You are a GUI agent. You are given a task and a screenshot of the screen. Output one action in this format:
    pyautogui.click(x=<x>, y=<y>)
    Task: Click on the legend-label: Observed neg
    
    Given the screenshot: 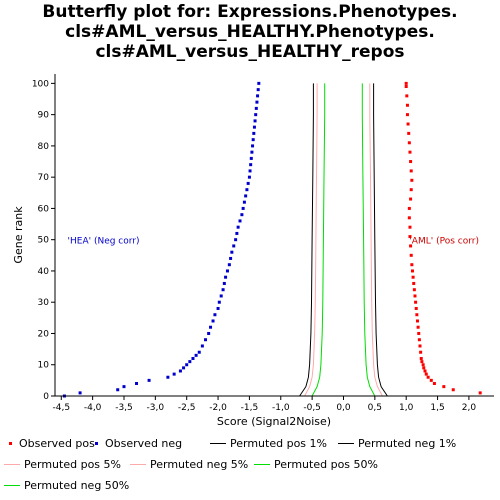 What is the action you would take?
    pyautogui.click(x=144, y=443)
    